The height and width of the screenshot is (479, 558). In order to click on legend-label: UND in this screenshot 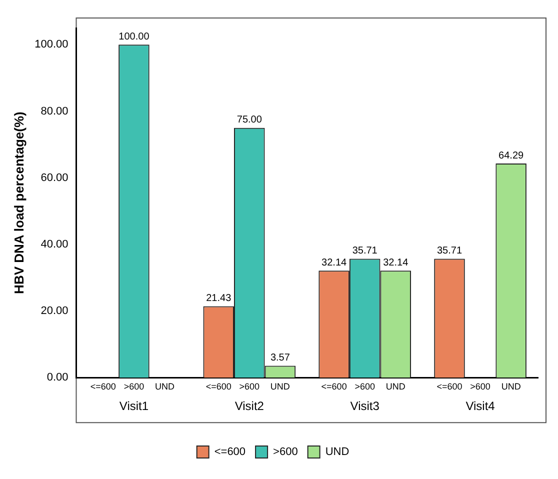, I will do `click(337, 452)`.